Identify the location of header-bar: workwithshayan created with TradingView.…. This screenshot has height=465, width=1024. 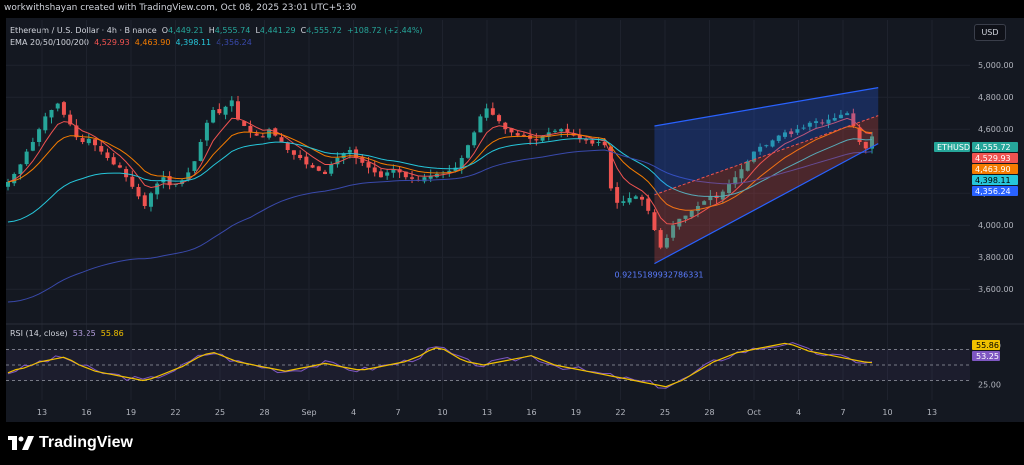
(512, 9).